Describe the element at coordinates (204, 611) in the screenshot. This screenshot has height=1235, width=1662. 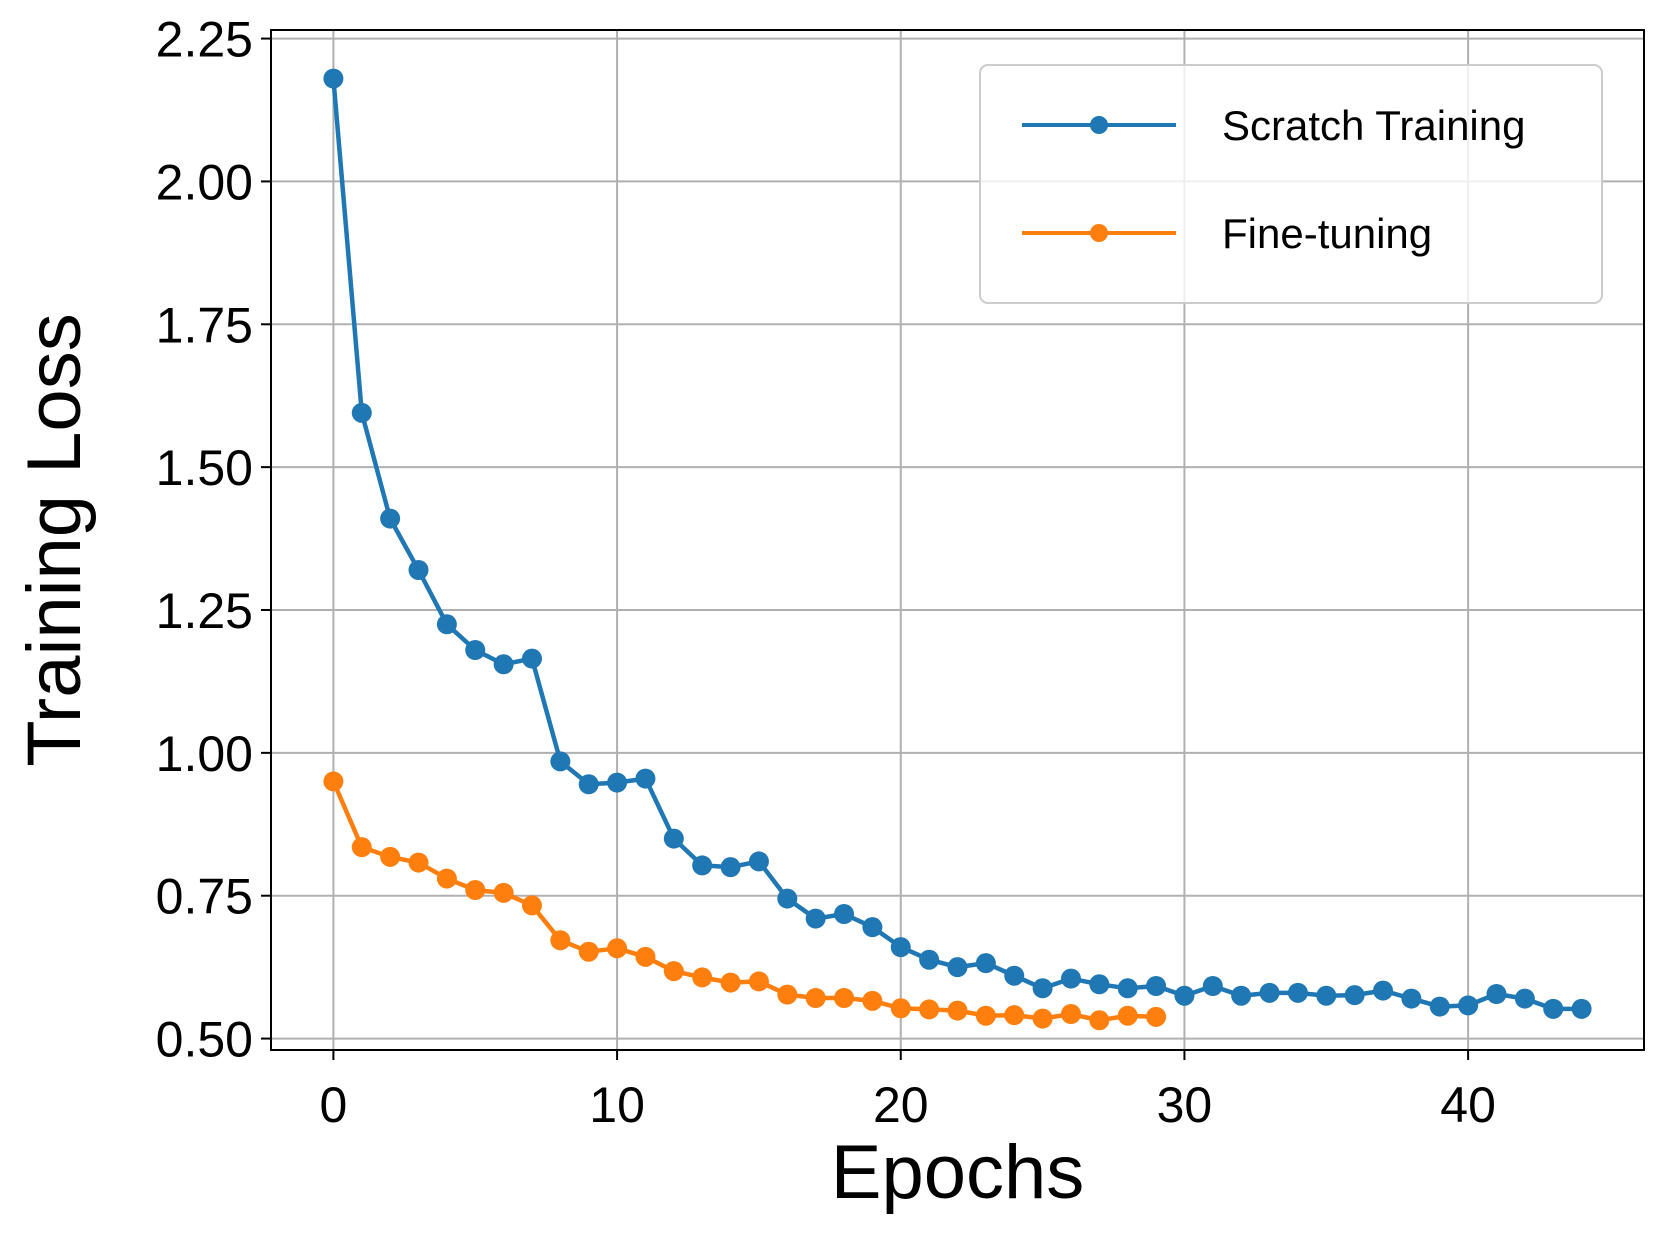
I see `y-tick-label: 1.25` at that location.